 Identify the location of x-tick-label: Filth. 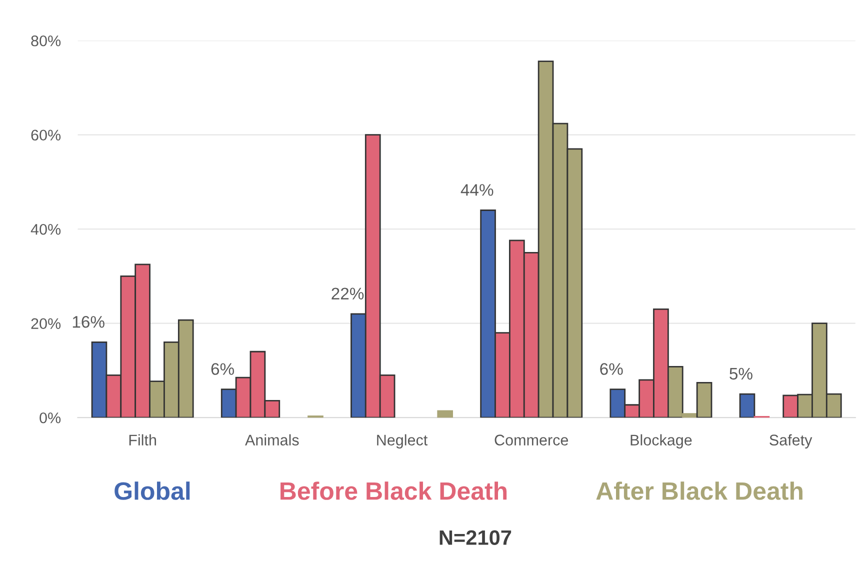
(142, 440).